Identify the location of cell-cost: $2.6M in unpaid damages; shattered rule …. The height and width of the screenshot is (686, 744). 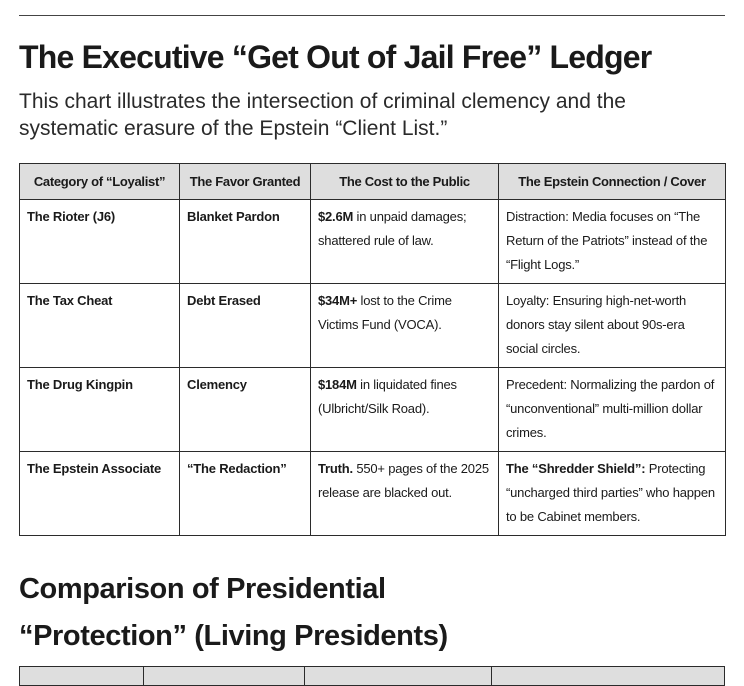
(404, 241).